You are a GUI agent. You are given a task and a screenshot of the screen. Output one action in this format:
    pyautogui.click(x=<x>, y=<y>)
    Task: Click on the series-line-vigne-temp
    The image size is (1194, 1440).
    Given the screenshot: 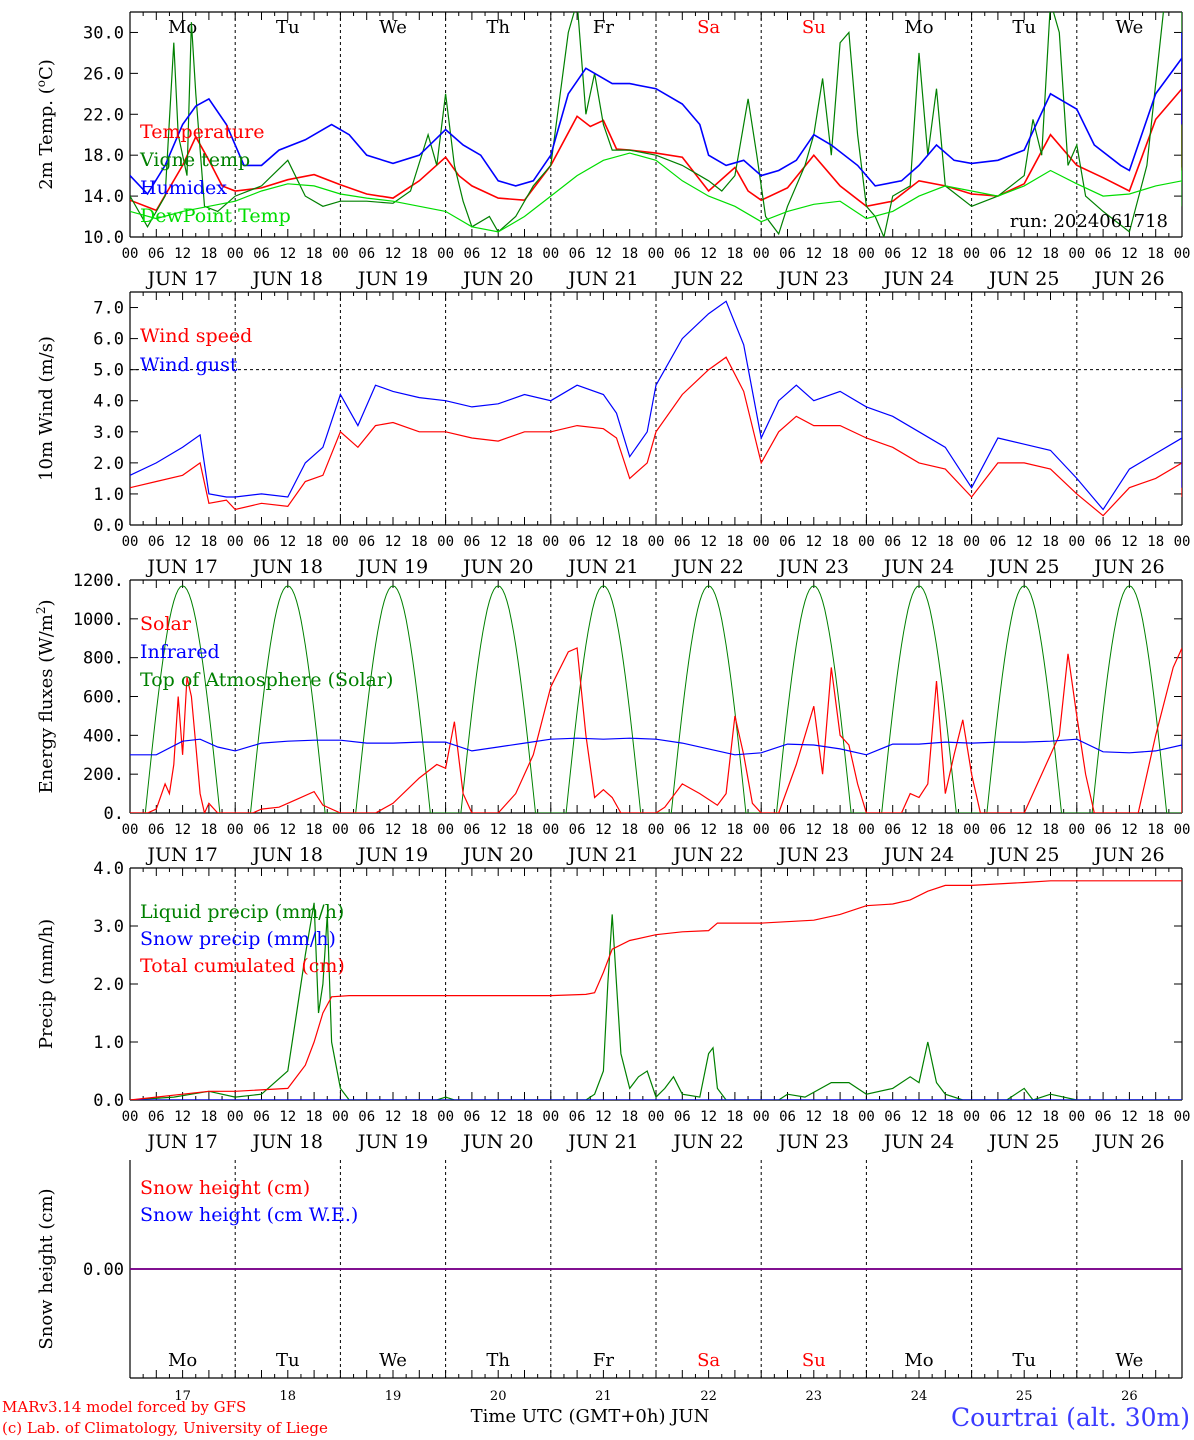 What is the action you would take?
    pyautogui.click(x=656, y=124)
    